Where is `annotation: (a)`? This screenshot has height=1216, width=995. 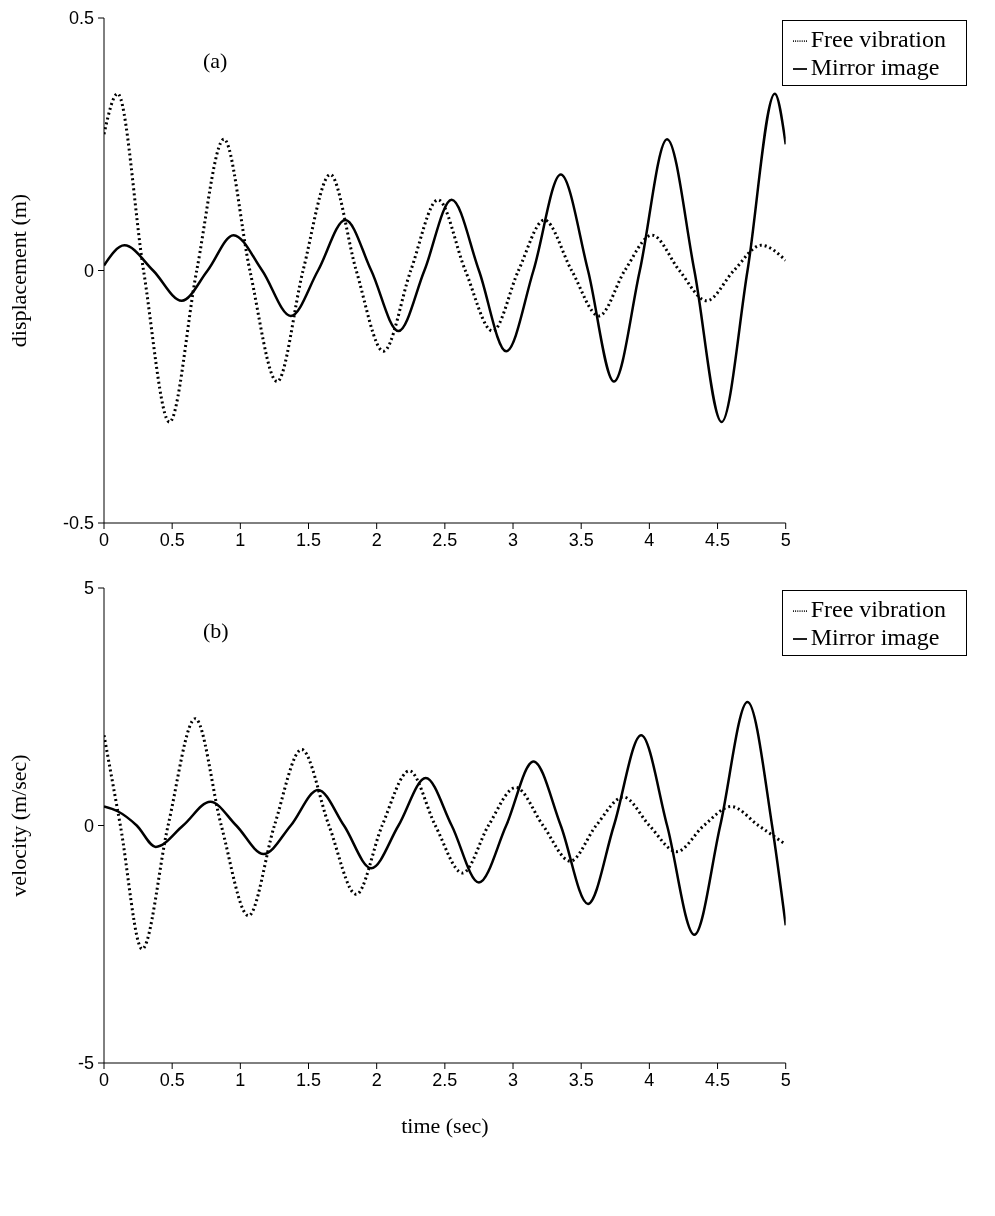
annotation: (a) is located at coordinates (215, 61).